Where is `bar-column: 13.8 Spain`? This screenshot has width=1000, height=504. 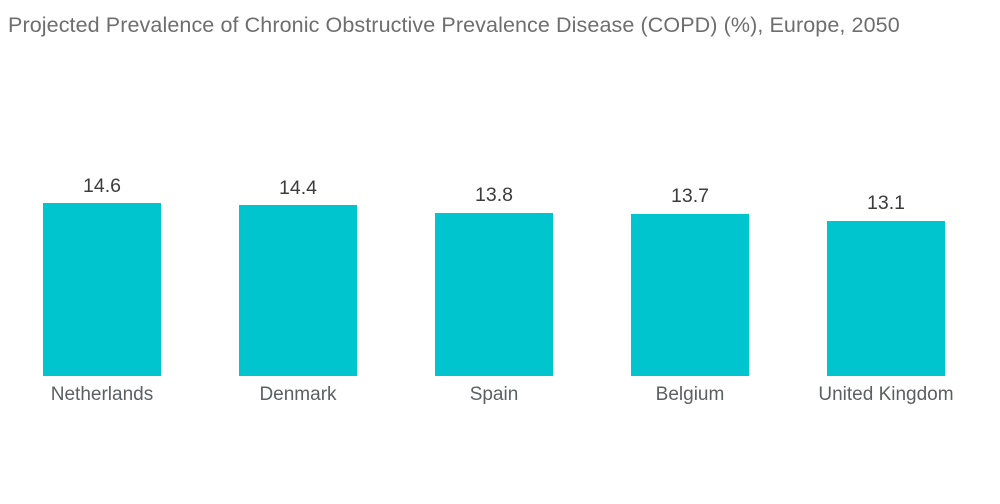
bar-column: 13.8 Spain is located at coordinates (494, 282).